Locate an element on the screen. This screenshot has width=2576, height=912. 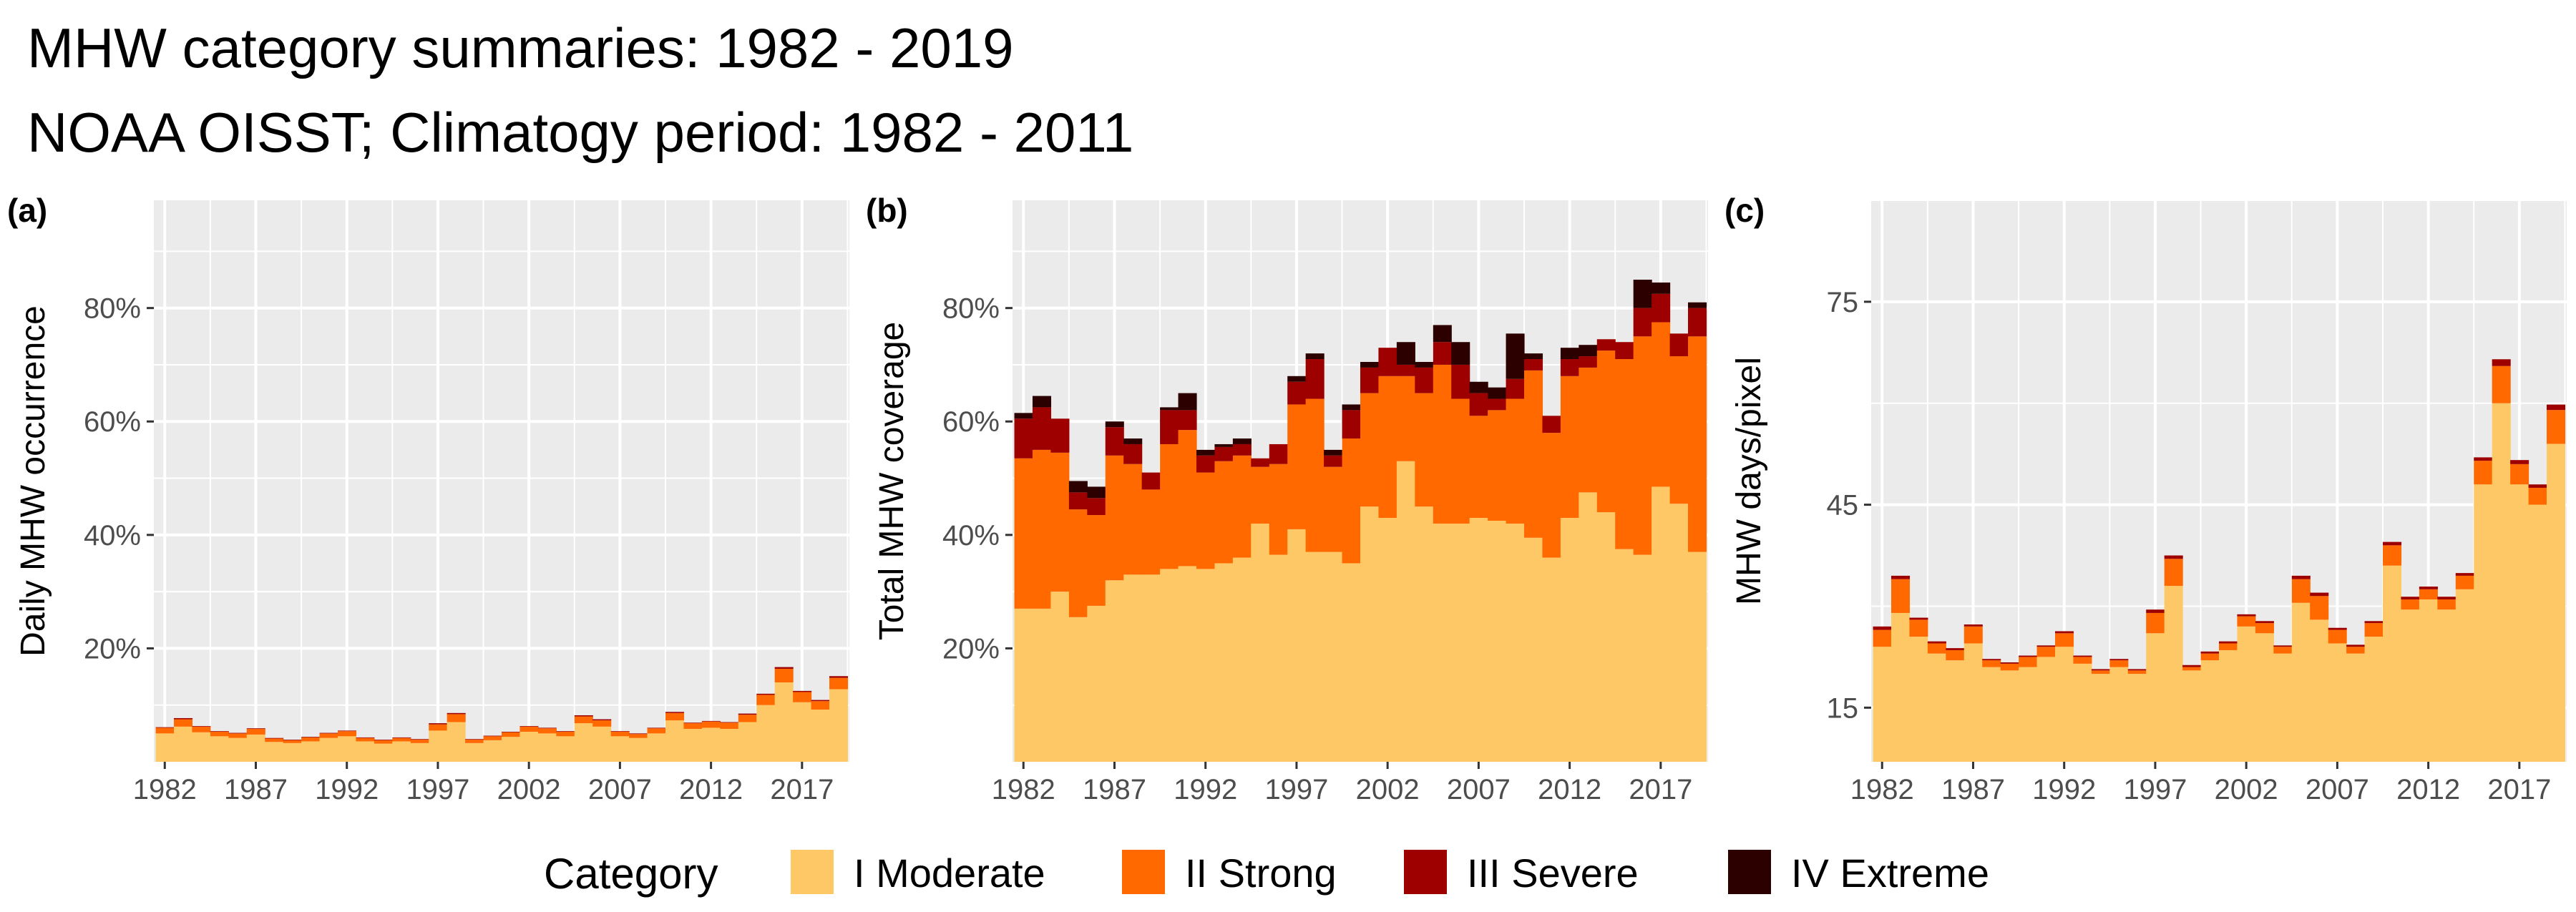
y-tick-label: 20% is located at coordinates (971, 649).